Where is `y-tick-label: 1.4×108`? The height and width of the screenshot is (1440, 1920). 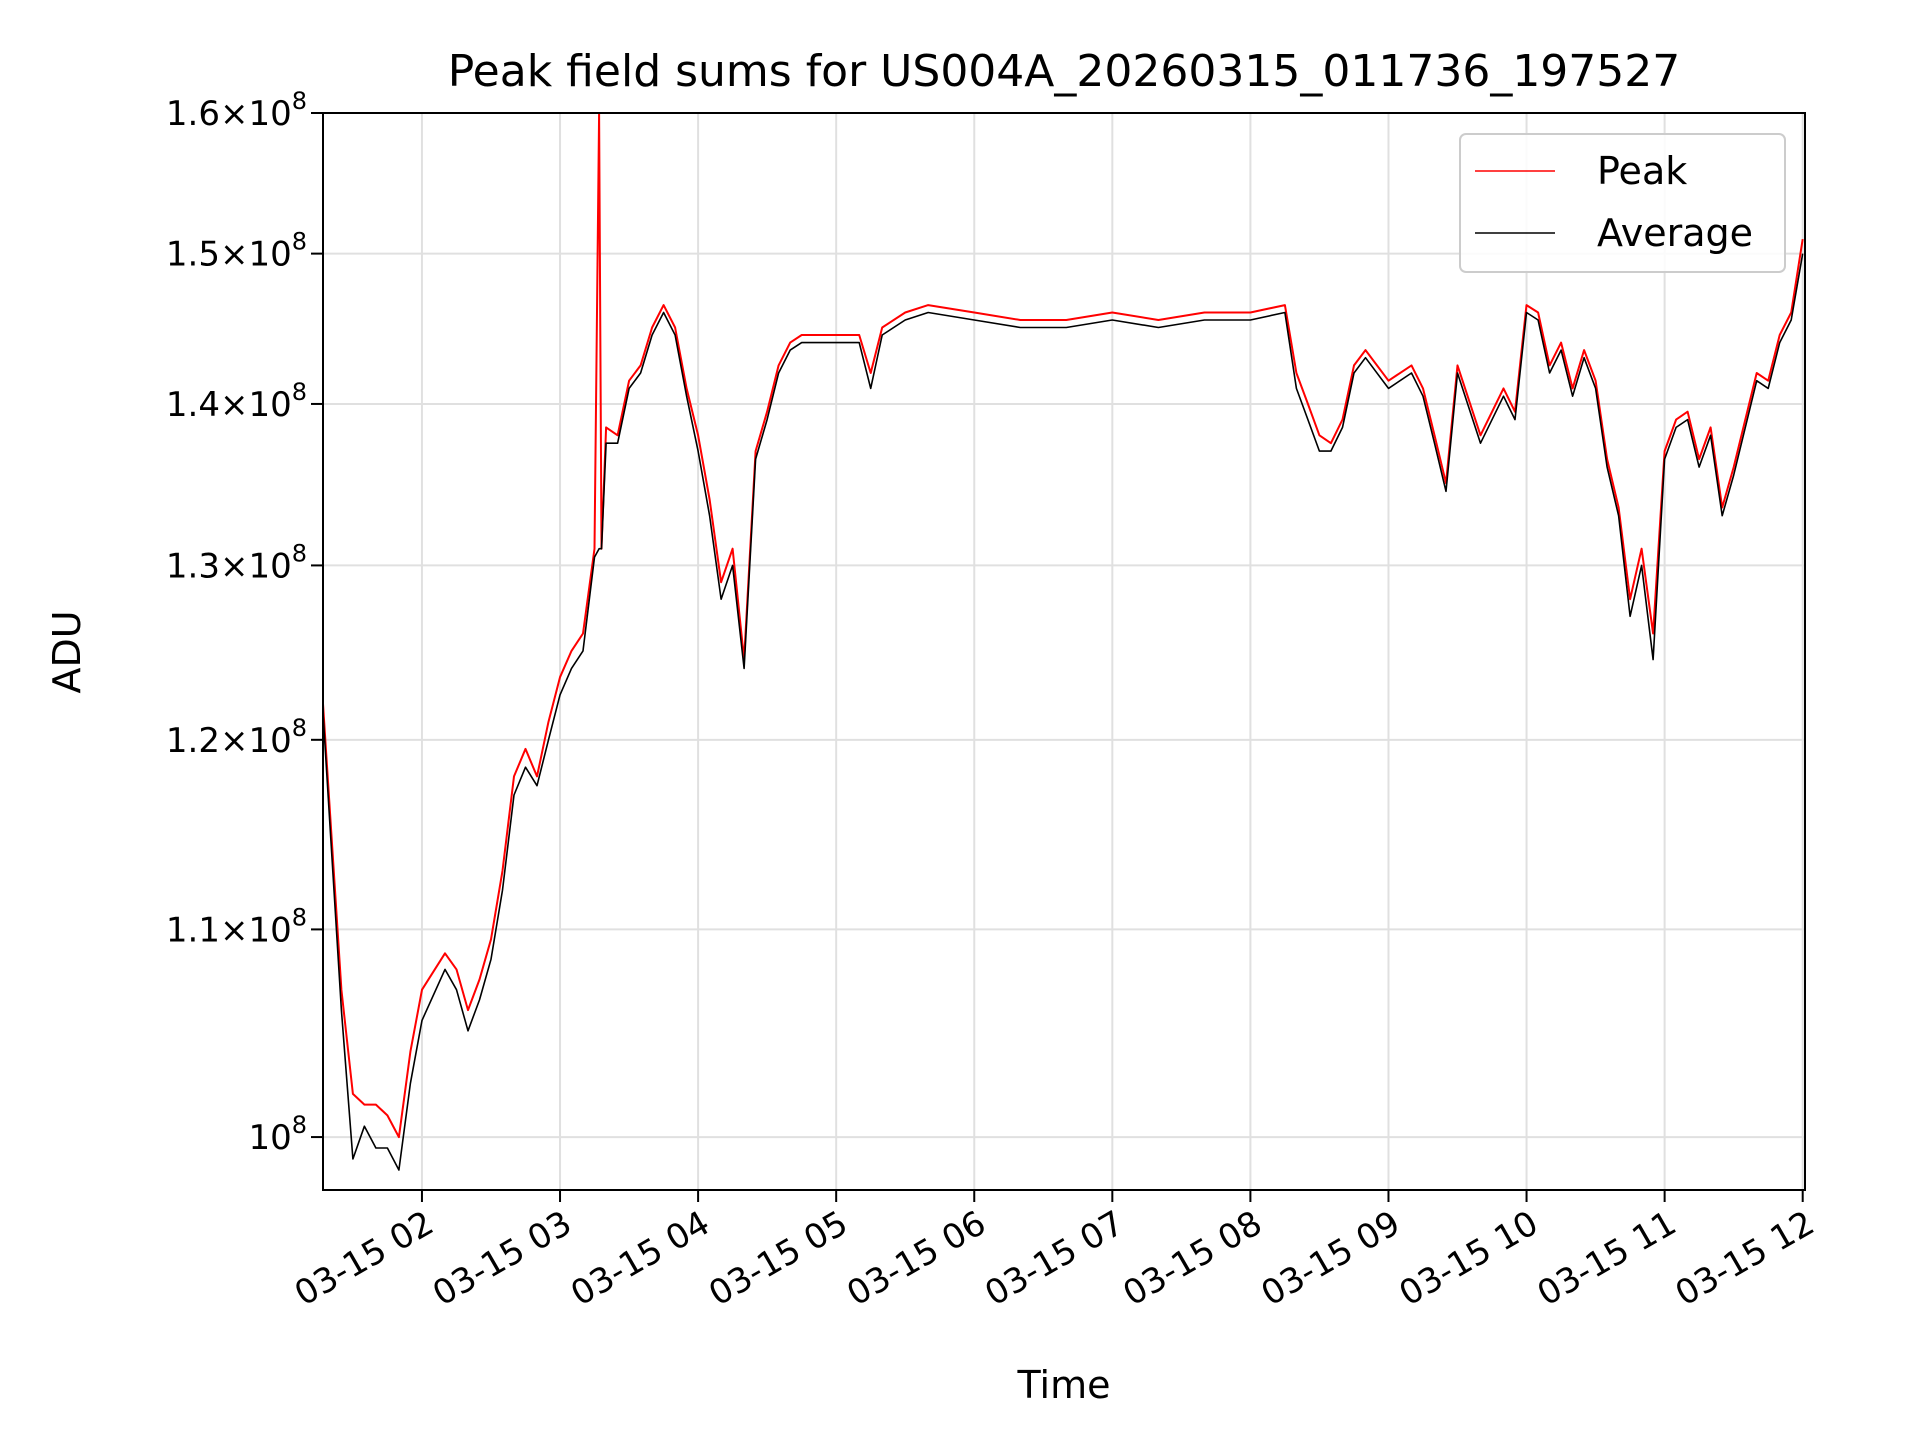 y-tick-label: 1.4×108 is located at coordinates (236, 401).